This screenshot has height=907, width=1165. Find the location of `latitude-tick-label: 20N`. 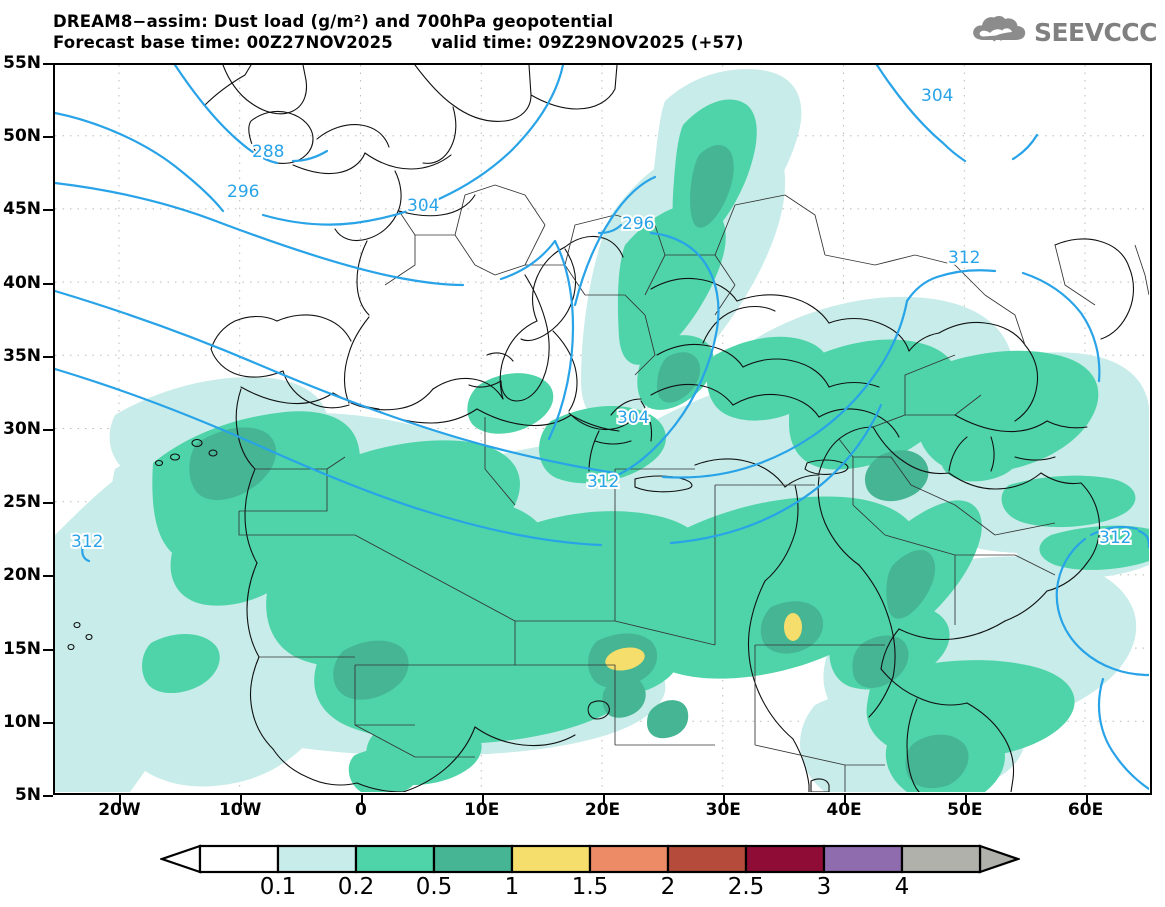

latitude-tick-label: 20N is located at coordinates (22, 575).